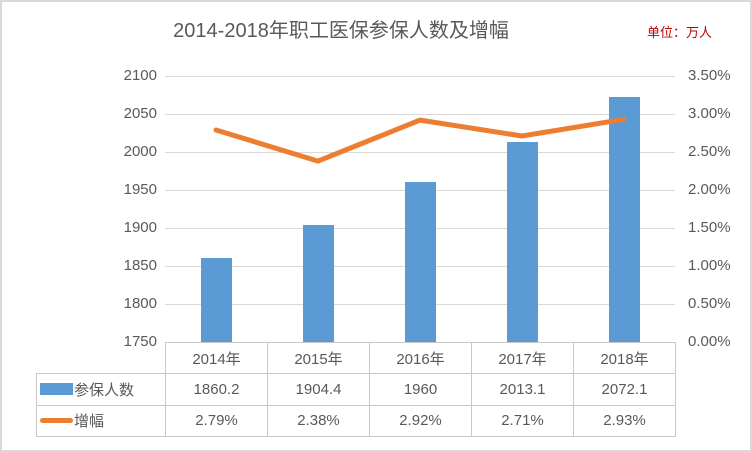 Image resolution: width=752 pixels, height=452 pixels. What do you see at coordinates (709, 227) in the screenshot?
I see `right-axis-tick-label: 1.50%` at bounding box center [709, 227].